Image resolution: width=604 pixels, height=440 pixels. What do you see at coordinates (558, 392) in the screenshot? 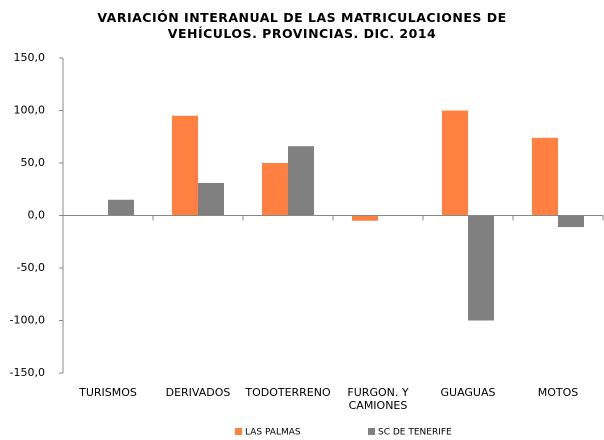
I see `x-tick-label: MOTOS` at bounding box center [558, 392].